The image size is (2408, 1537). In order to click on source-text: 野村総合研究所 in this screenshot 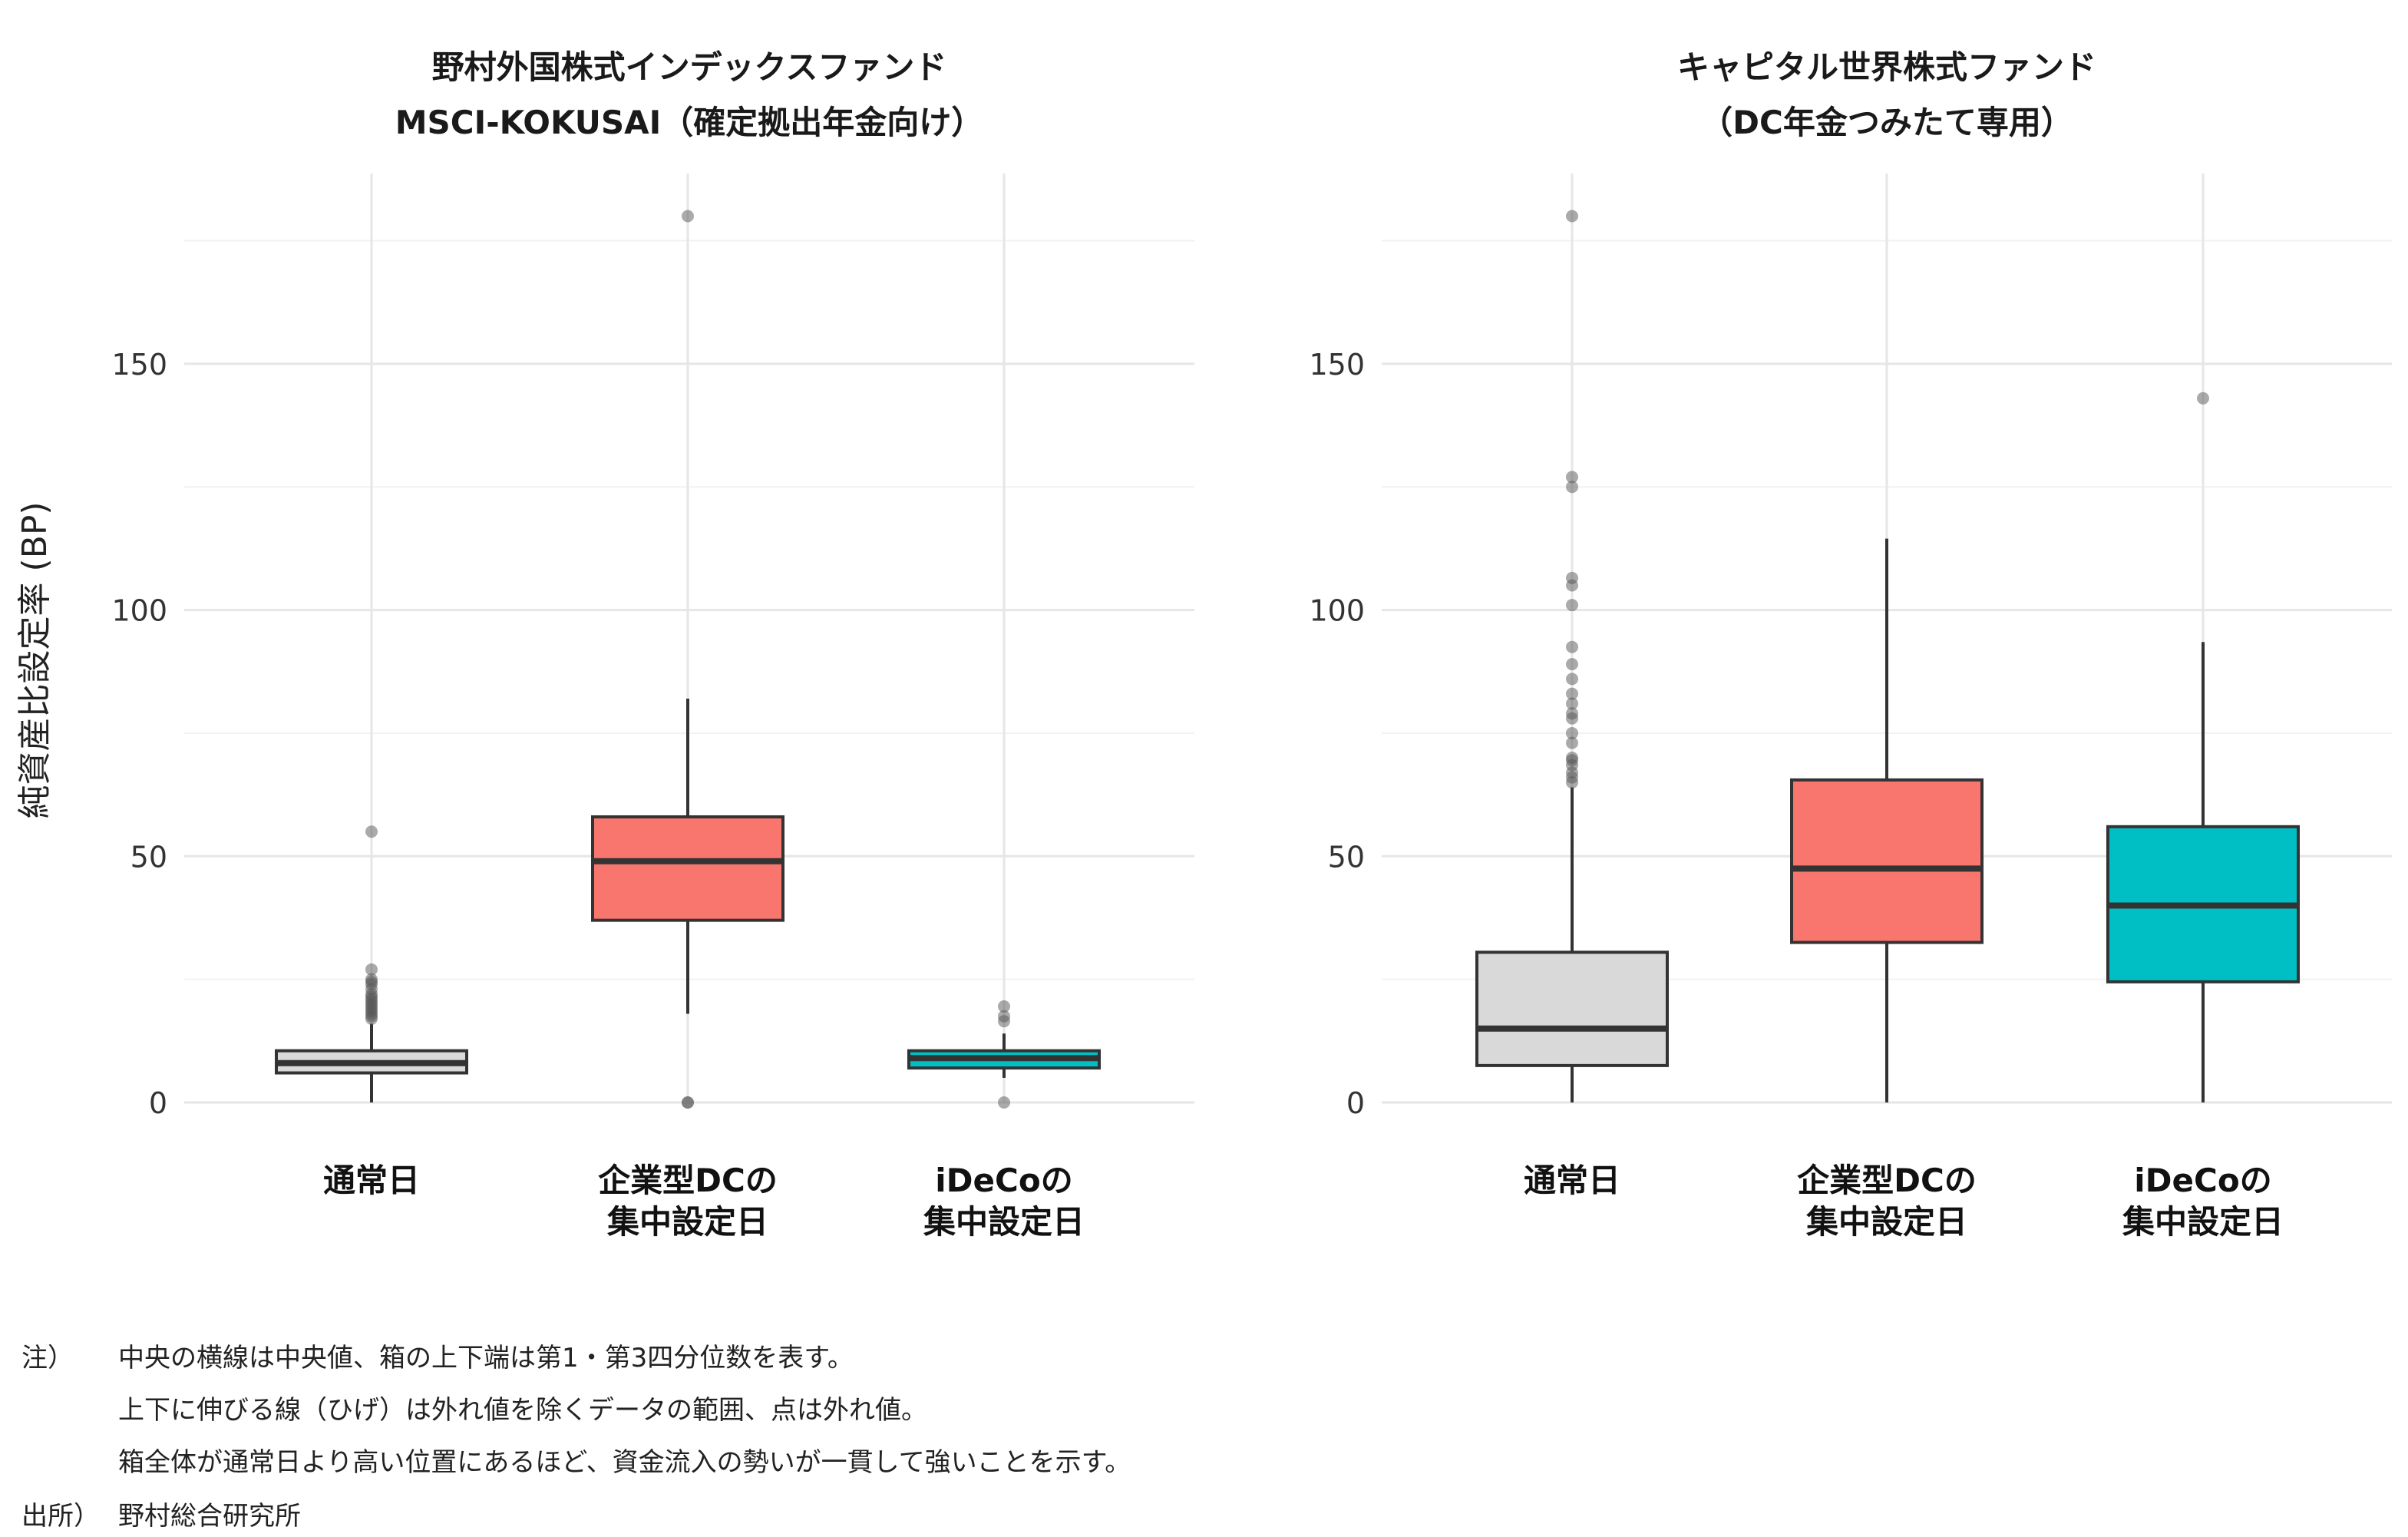, I will do `click(210, 1516)`.